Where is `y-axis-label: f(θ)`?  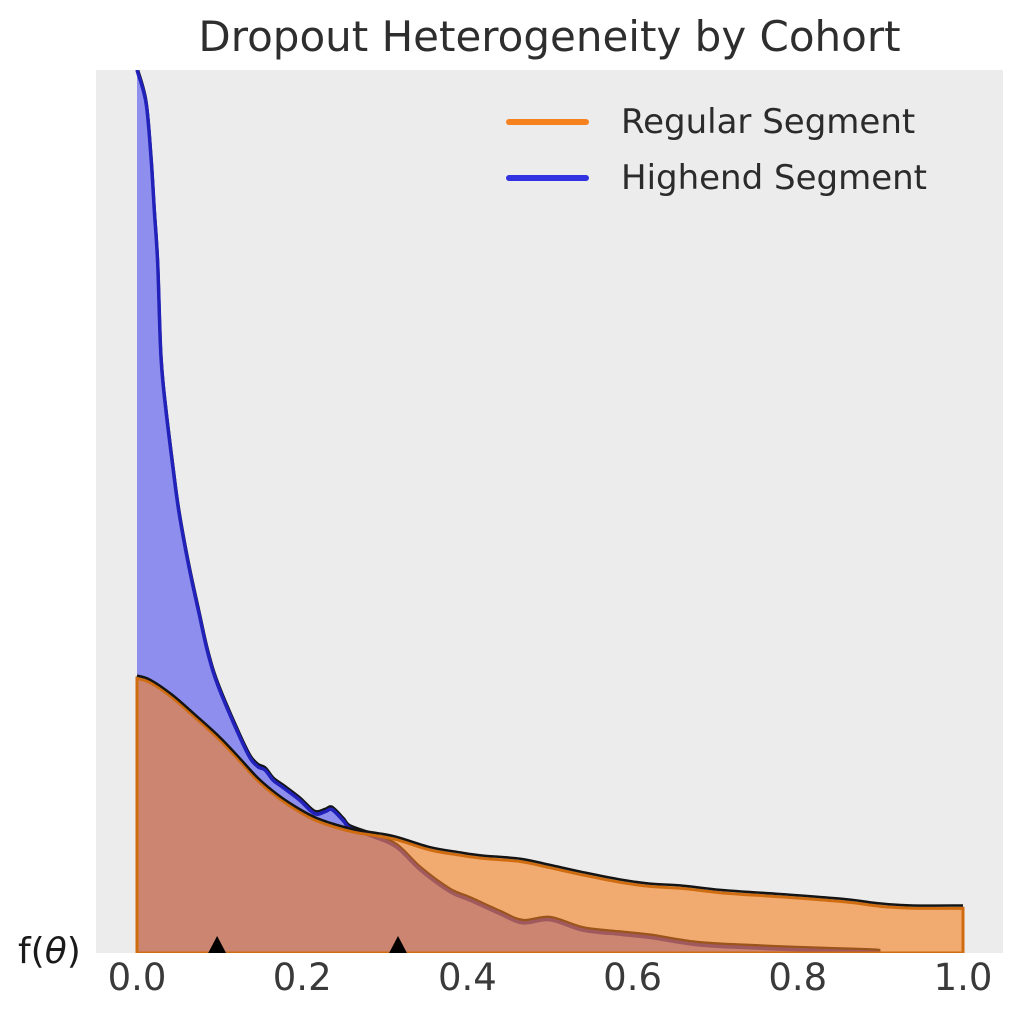
y-axis-label: f(θ) is located at coordinates (49, 951).